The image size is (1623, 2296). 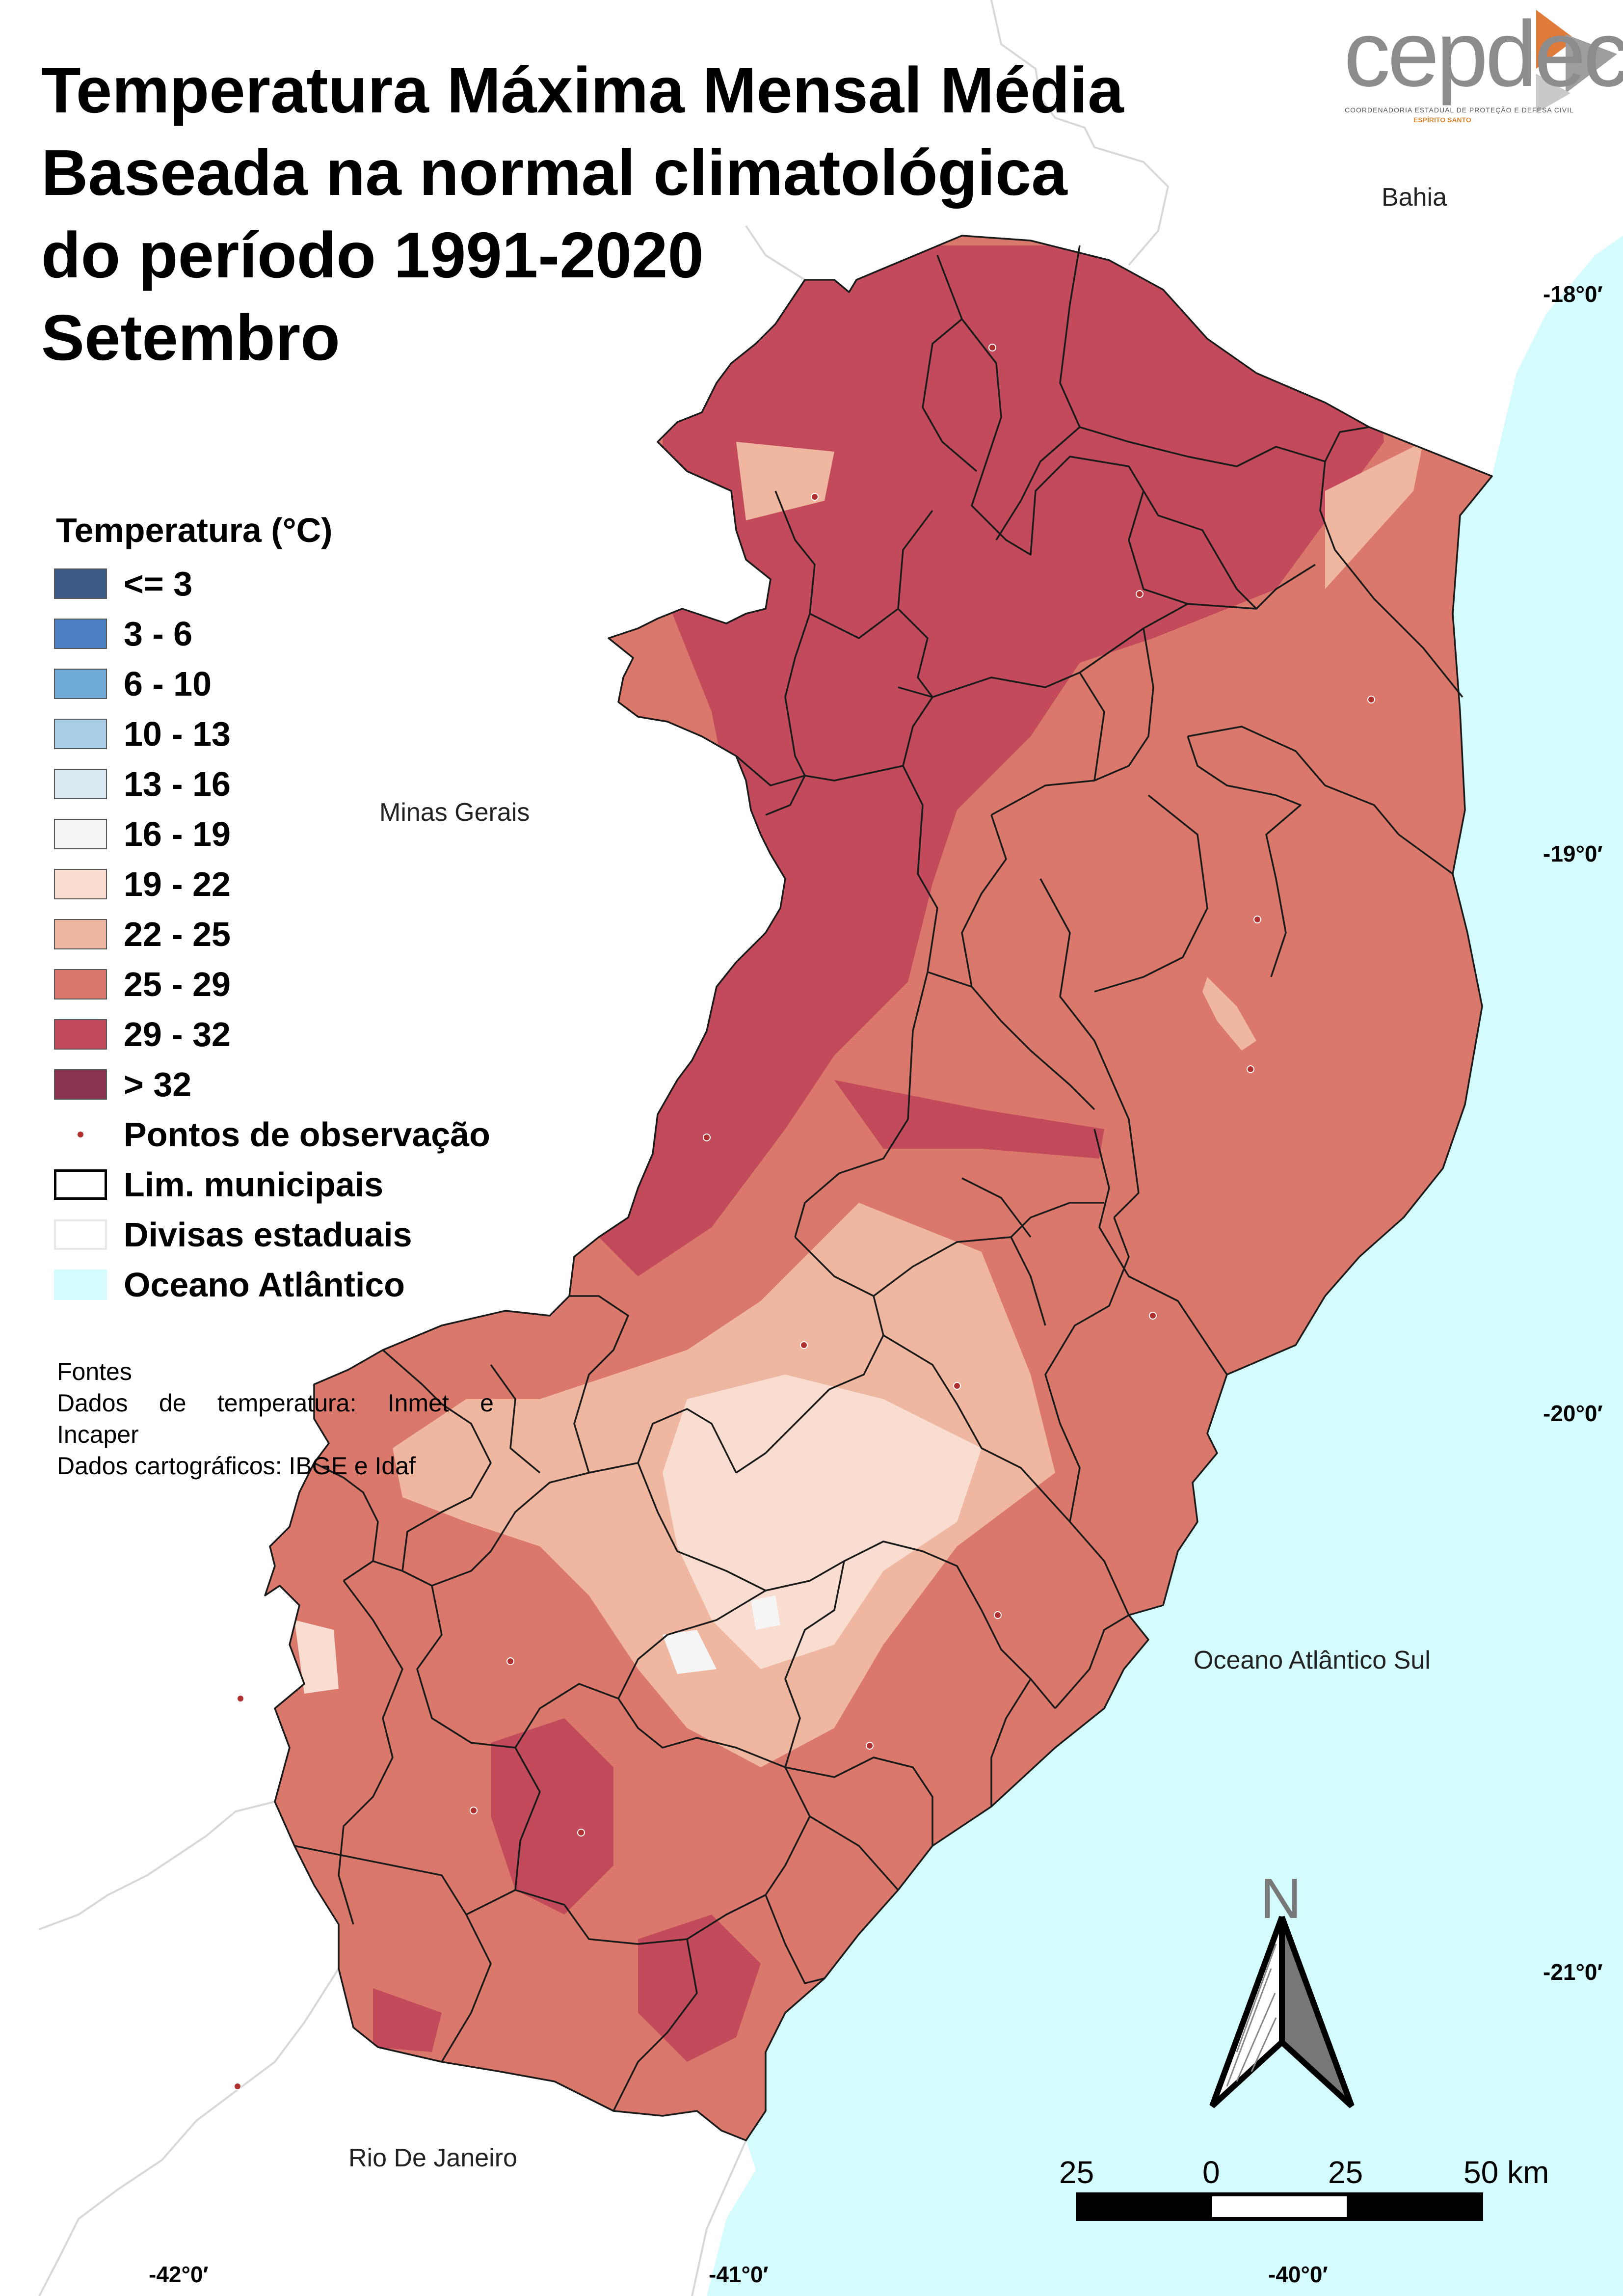 I want to click on legend-label: 6 - 10, so click(x=168, y=684).